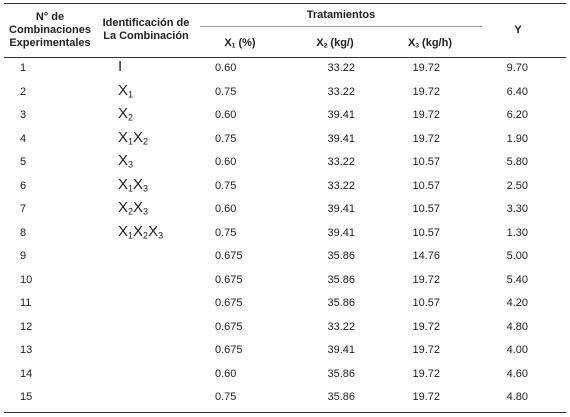 This screenshot has width=570, height=417. What do you see at coordinates (23, 232) in the screenshot?
I see `cell-number: 8` at bounding box center [23, 232].